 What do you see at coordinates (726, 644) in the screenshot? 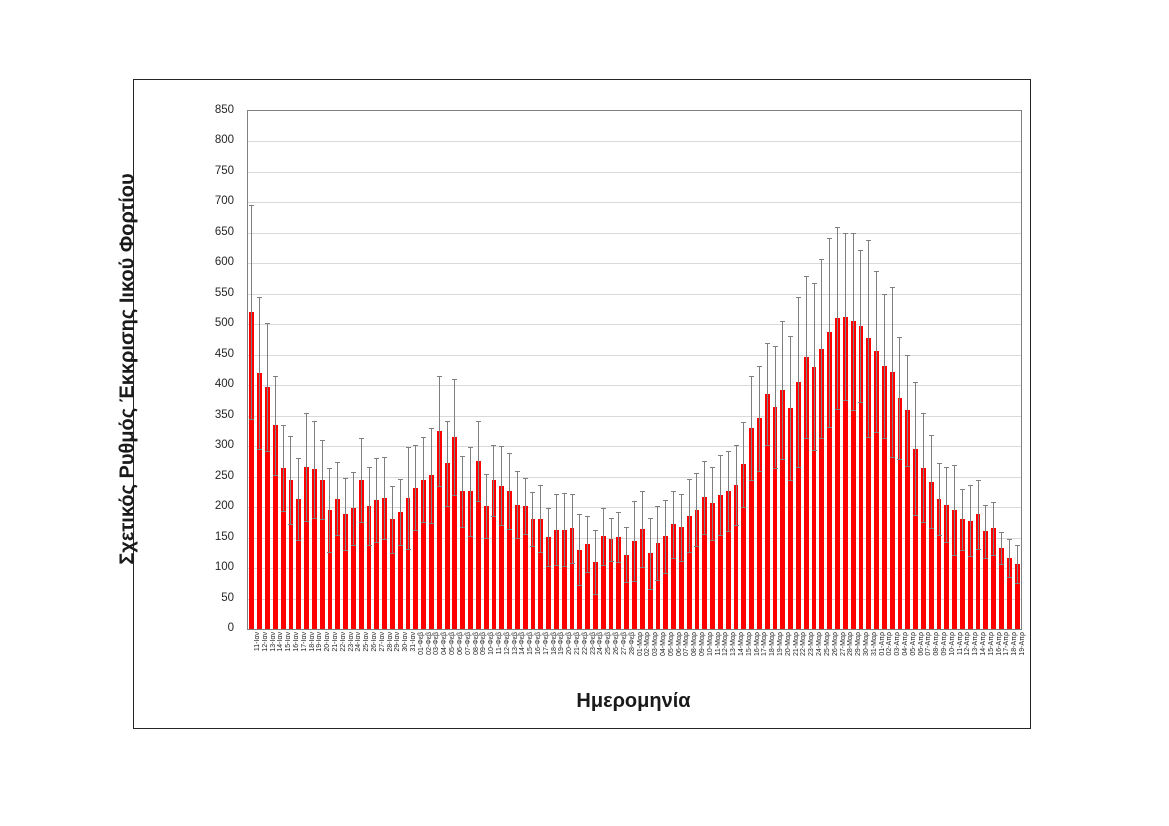
I see `x-tick-label: 12-Μαρ` at bounding box center [726, 644].